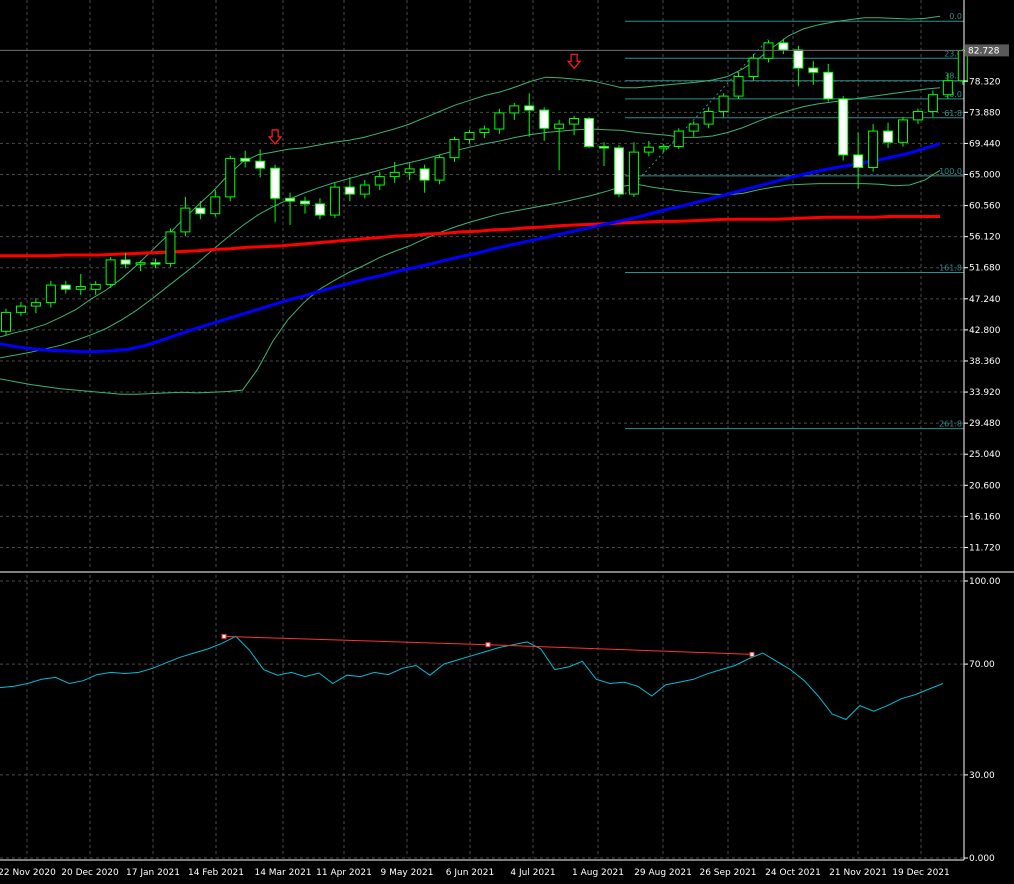 The height and width of the screenshot is (884, 1014). I want to click on date-tick-label: 4 Jul 2021, so click(532, 873).